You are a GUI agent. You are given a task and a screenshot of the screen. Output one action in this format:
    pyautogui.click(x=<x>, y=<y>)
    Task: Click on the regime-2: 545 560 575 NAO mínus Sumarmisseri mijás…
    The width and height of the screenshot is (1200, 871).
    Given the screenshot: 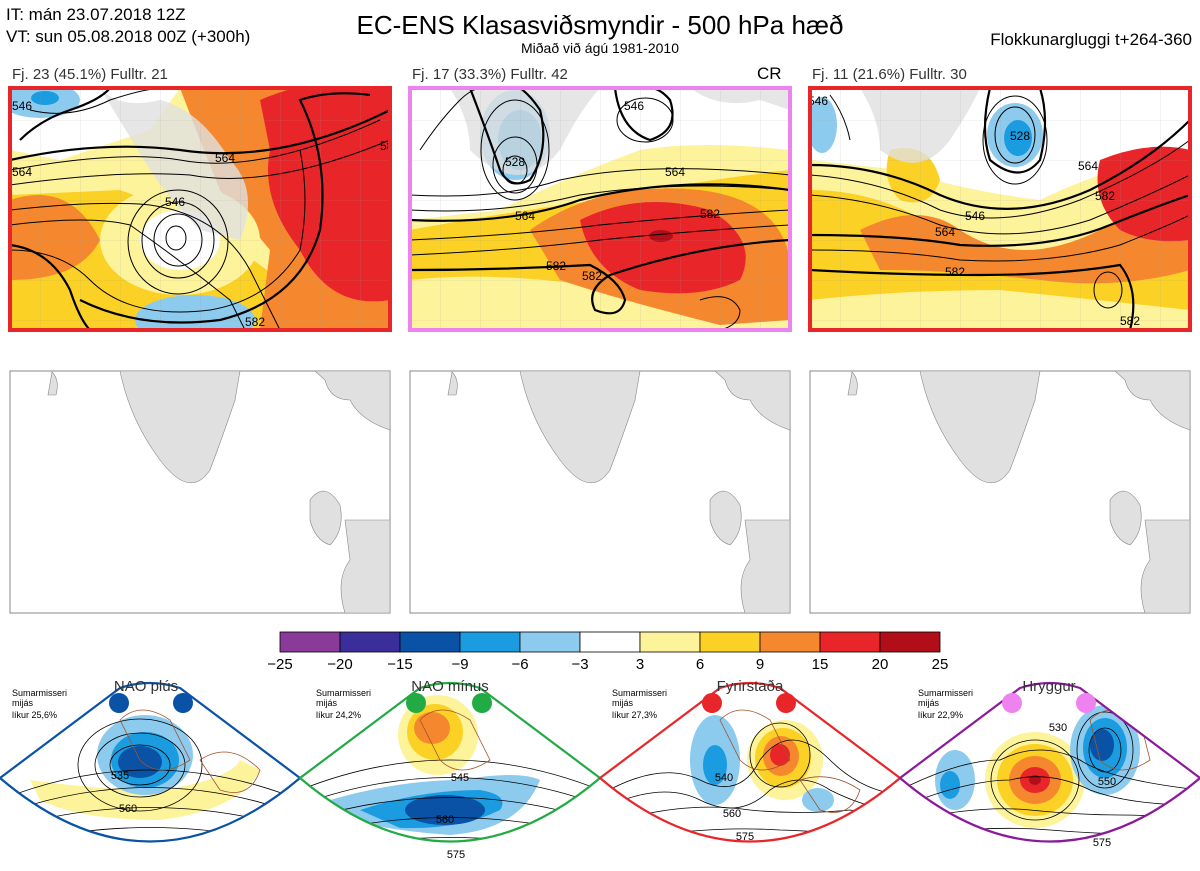 What is the action you would take?
    pyautogui.click(x=450, y=769)
    